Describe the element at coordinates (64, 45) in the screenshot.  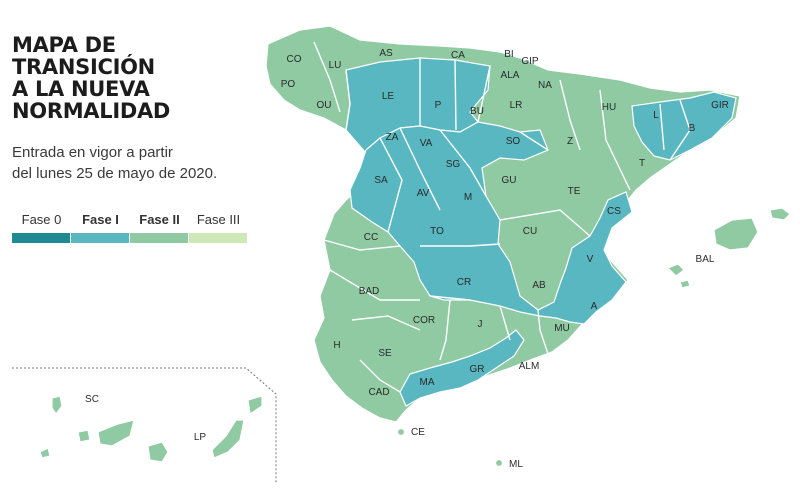
I see `title-line: MAPA DE` at that location.